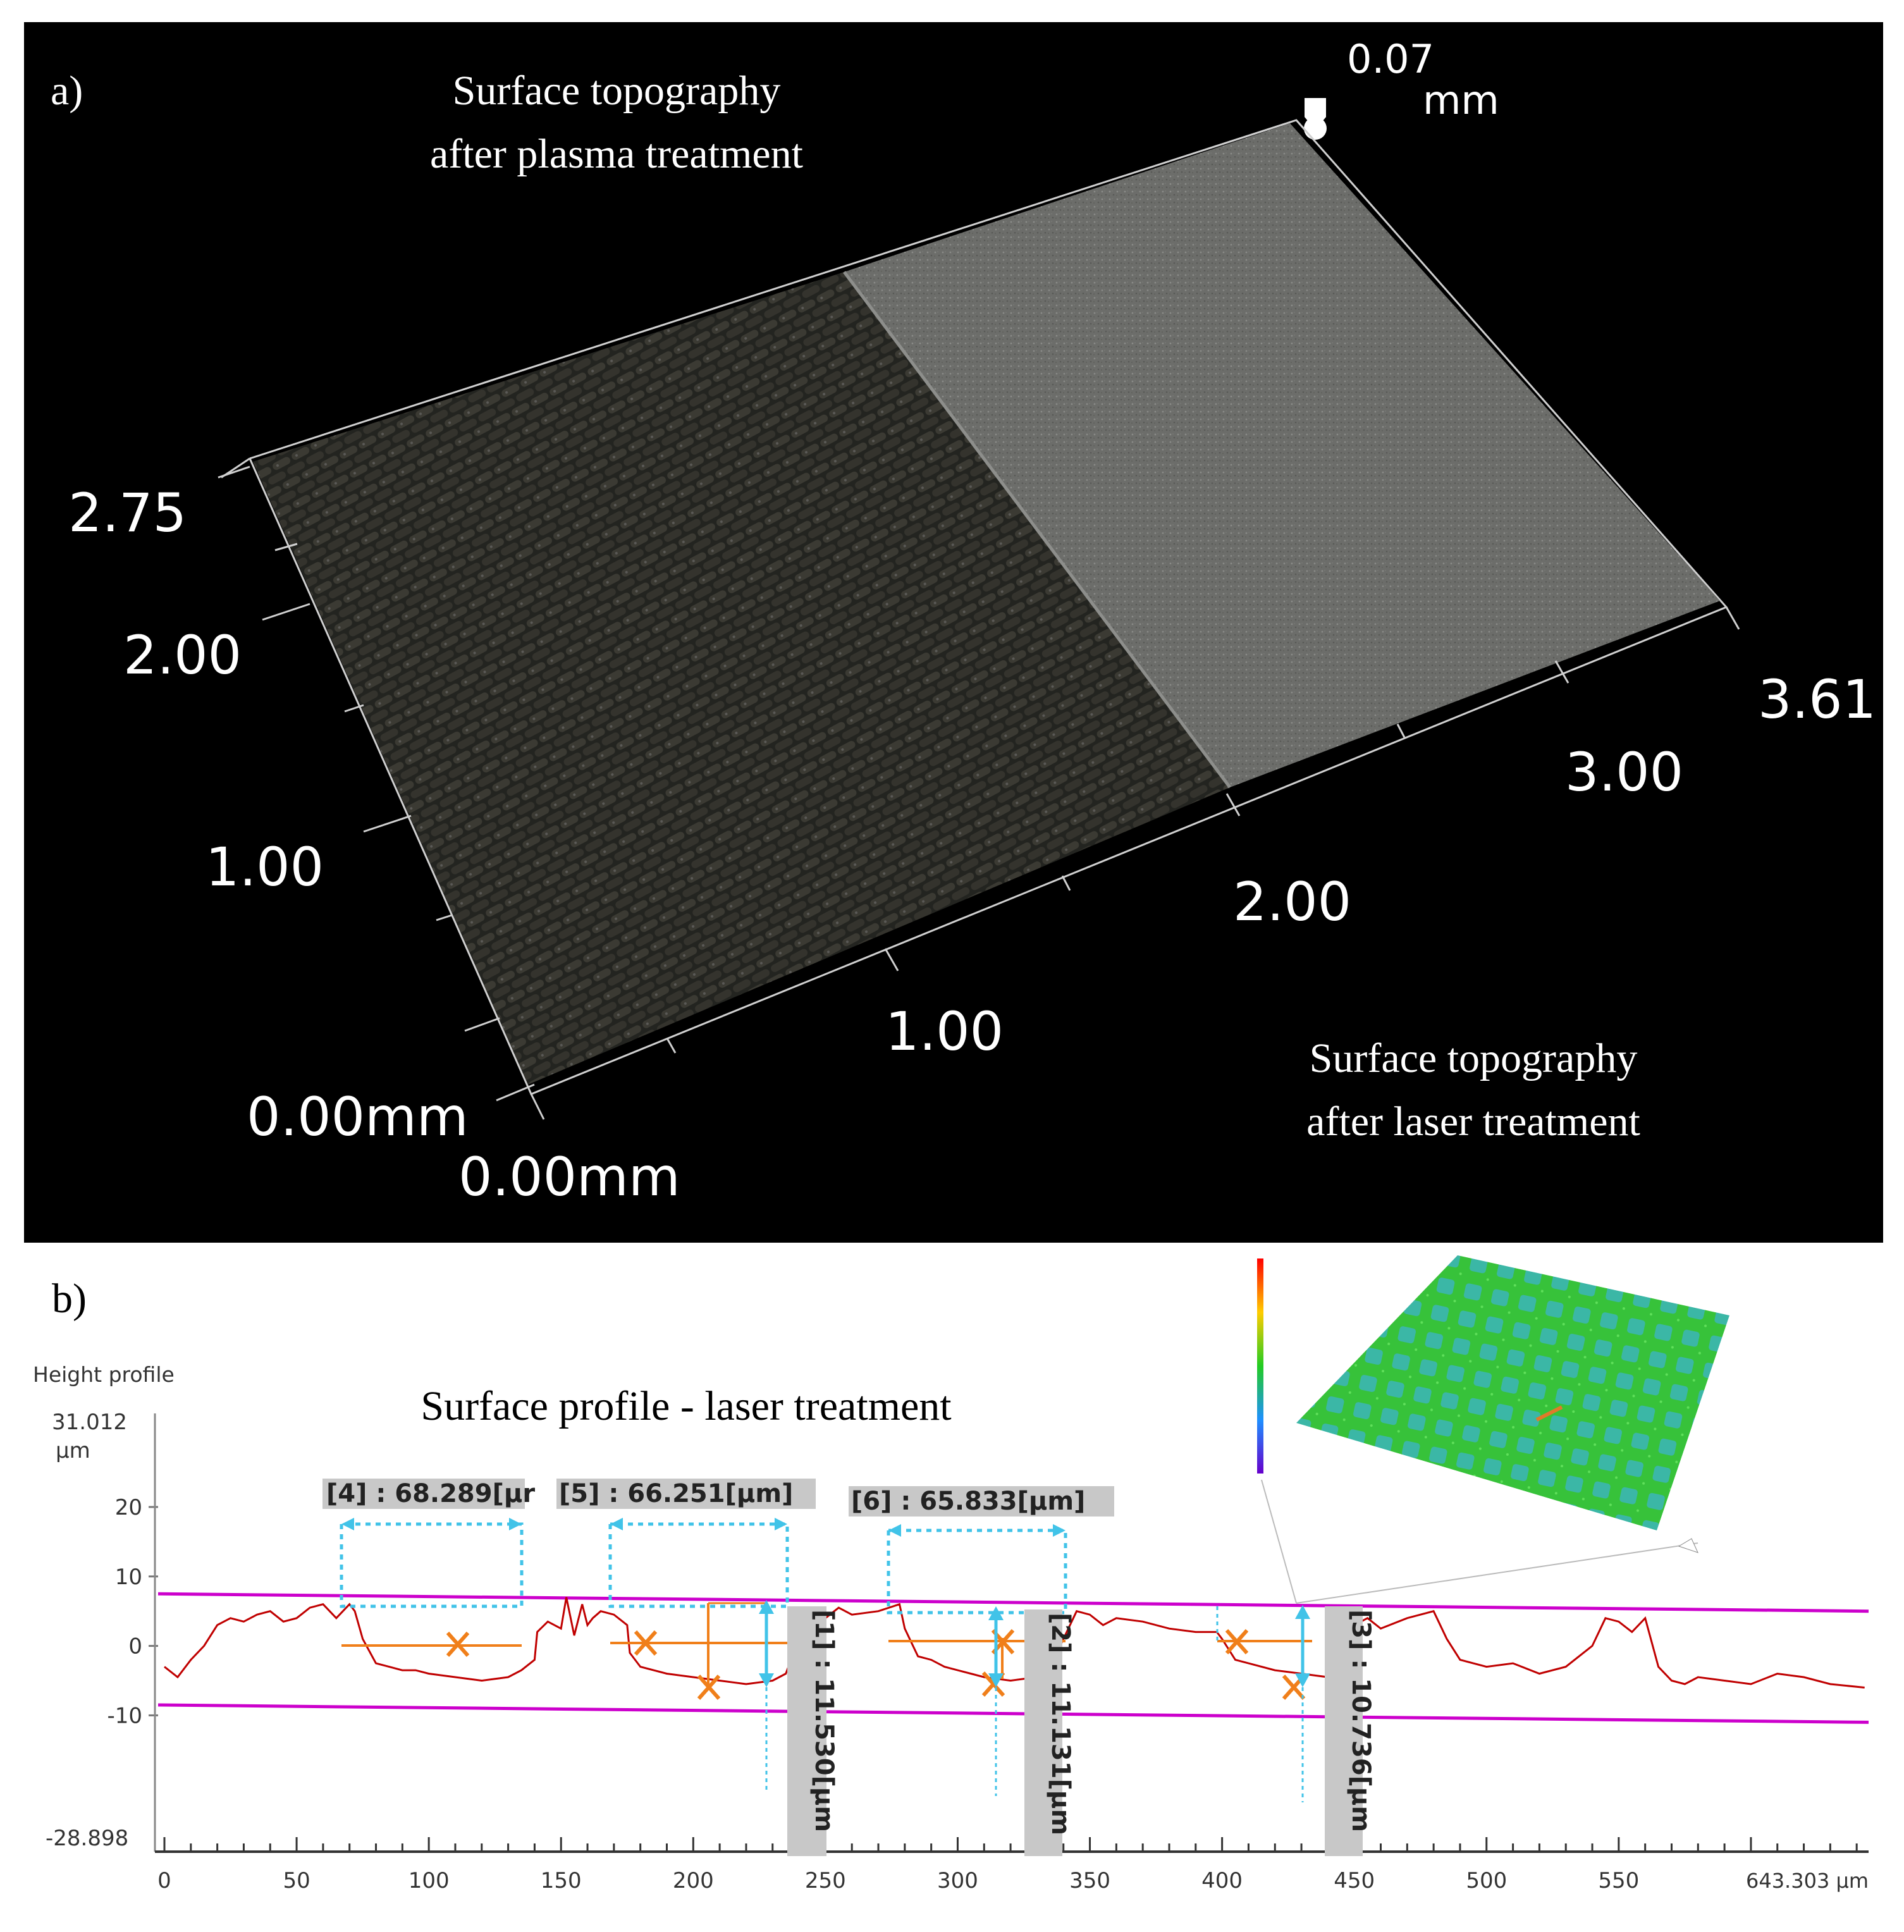 The width and height of the screenshot is (1904, 1932). I want to click on x-tick-label: 450, so click(1354, 1880).